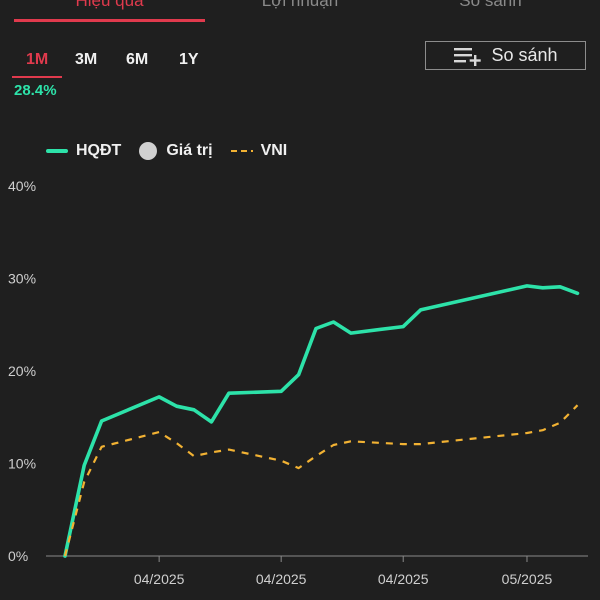 The image size is (600, 600). What do you see at coordinates (300, 5) in the screenshot?
I see `tab-loi-nhuan: Lợi nhuận` at bounding box center [300, 5].